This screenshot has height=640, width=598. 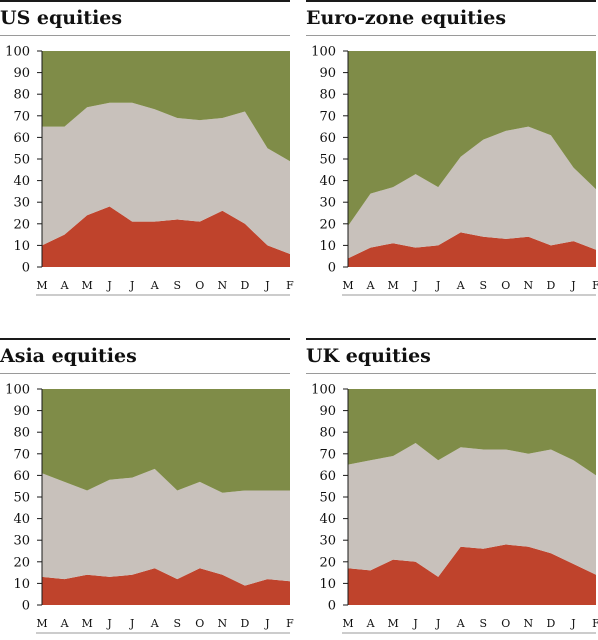 What do you see at coordinates (451, 18) in the screenshot?
I see `chart-title: Euro-zone equities` at bounding box center [451, 18].